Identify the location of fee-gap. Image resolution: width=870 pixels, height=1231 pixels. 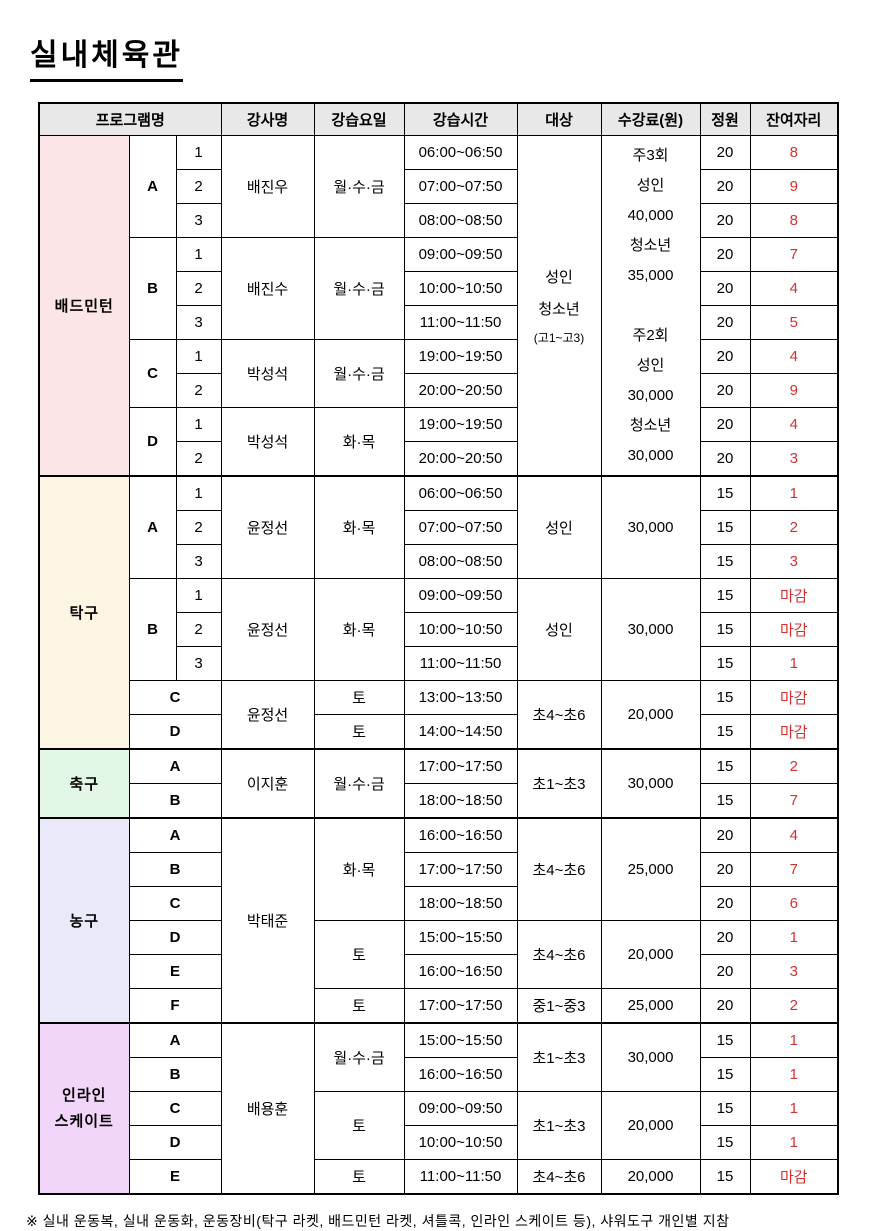
(650, 306).